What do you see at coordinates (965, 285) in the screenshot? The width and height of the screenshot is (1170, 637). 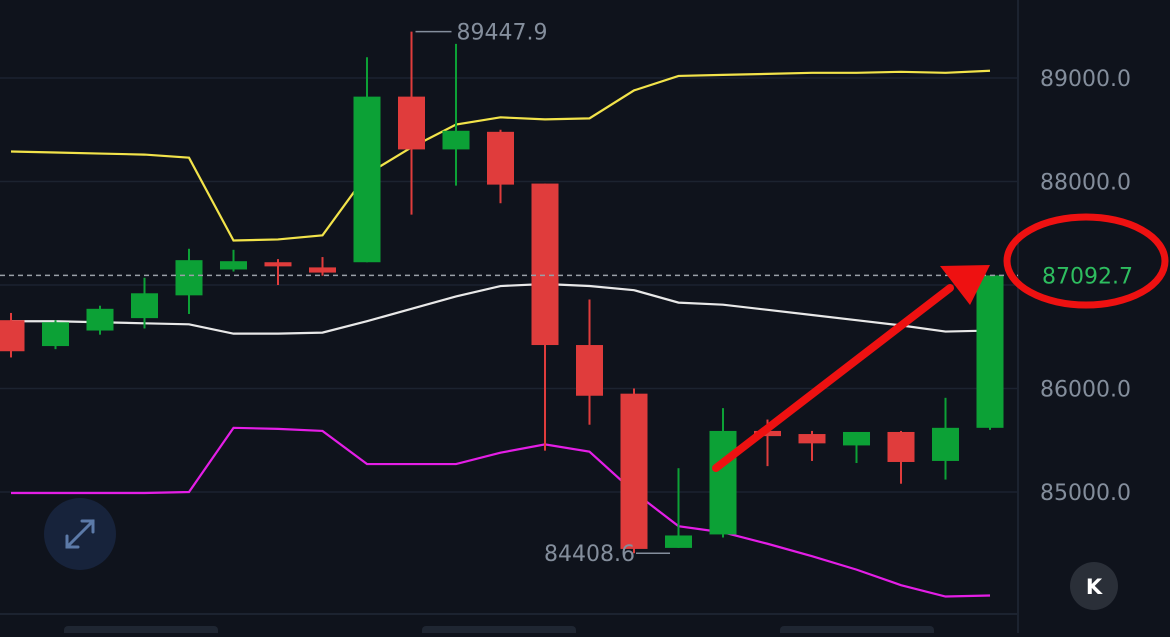 I see `upward-arrow-head` at bounding box center [965, 285].